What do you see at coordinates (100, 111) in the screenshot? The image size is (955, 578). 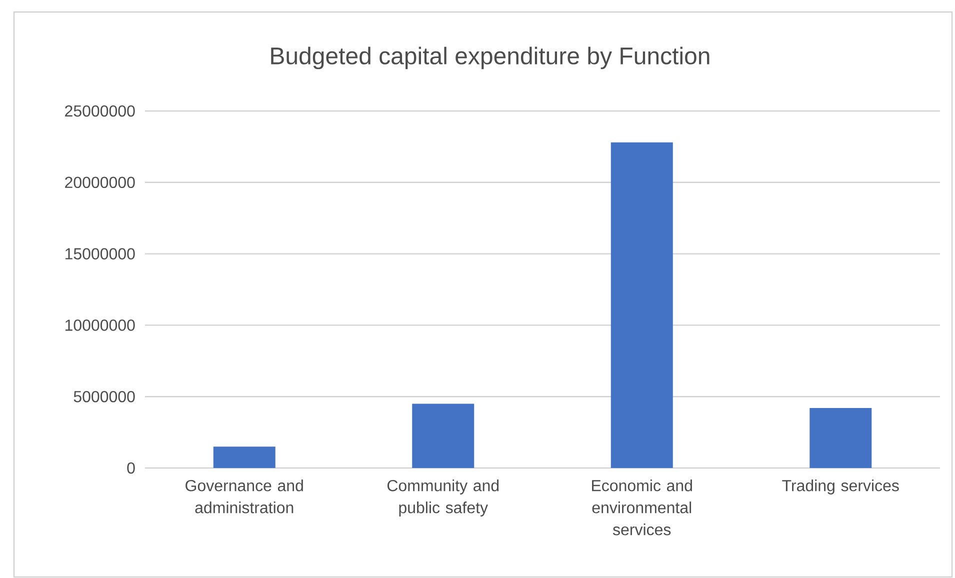 I see `y-tick-label: 25000000` at bounding box center [100, 111].